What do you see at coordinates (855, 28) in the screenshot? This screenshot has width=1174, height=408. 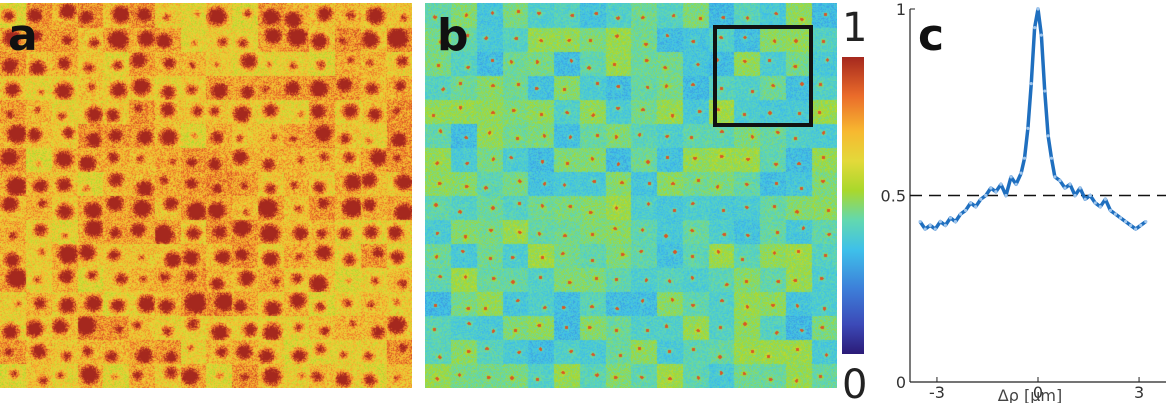 I see `colorbar-max-label: 1` at bounding box center [855, 28].